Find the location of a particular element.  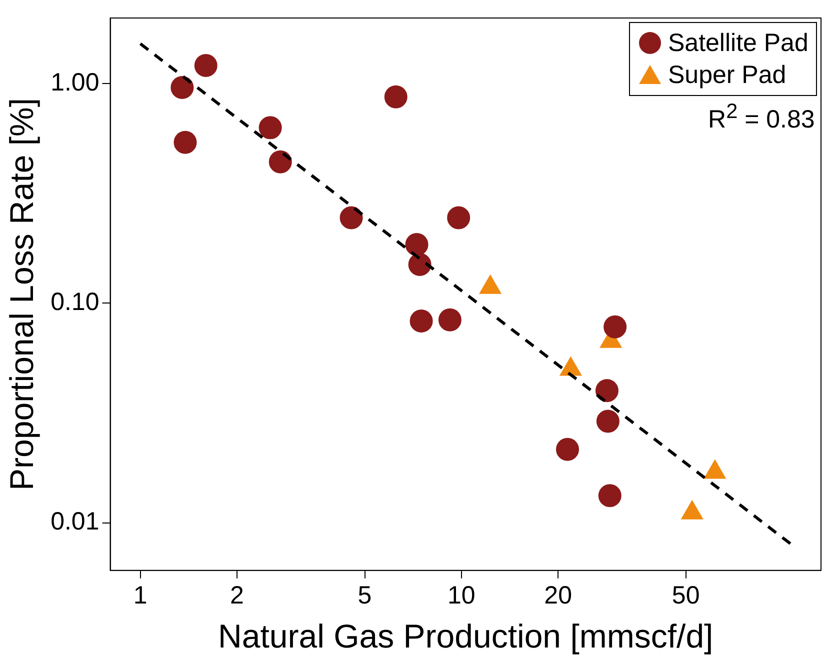

legend-label: Super Pad is located at coordinates (727, 75).